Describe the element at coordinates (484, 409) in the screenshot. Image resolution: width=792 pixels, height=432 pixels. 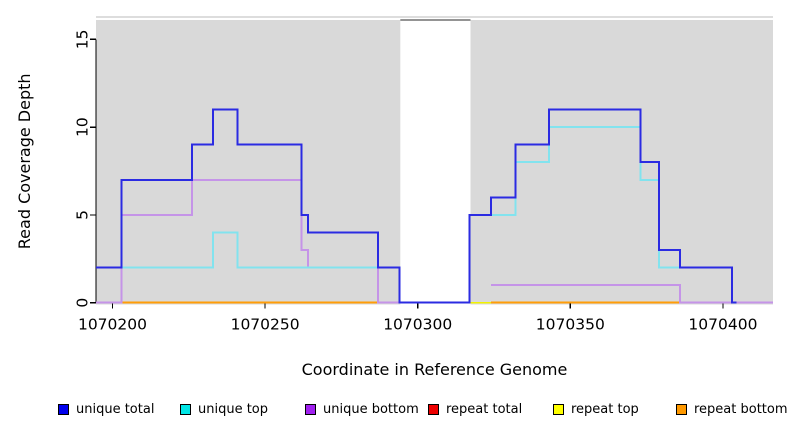
I see `legend-label-repeat-total: repeat total` at that location.